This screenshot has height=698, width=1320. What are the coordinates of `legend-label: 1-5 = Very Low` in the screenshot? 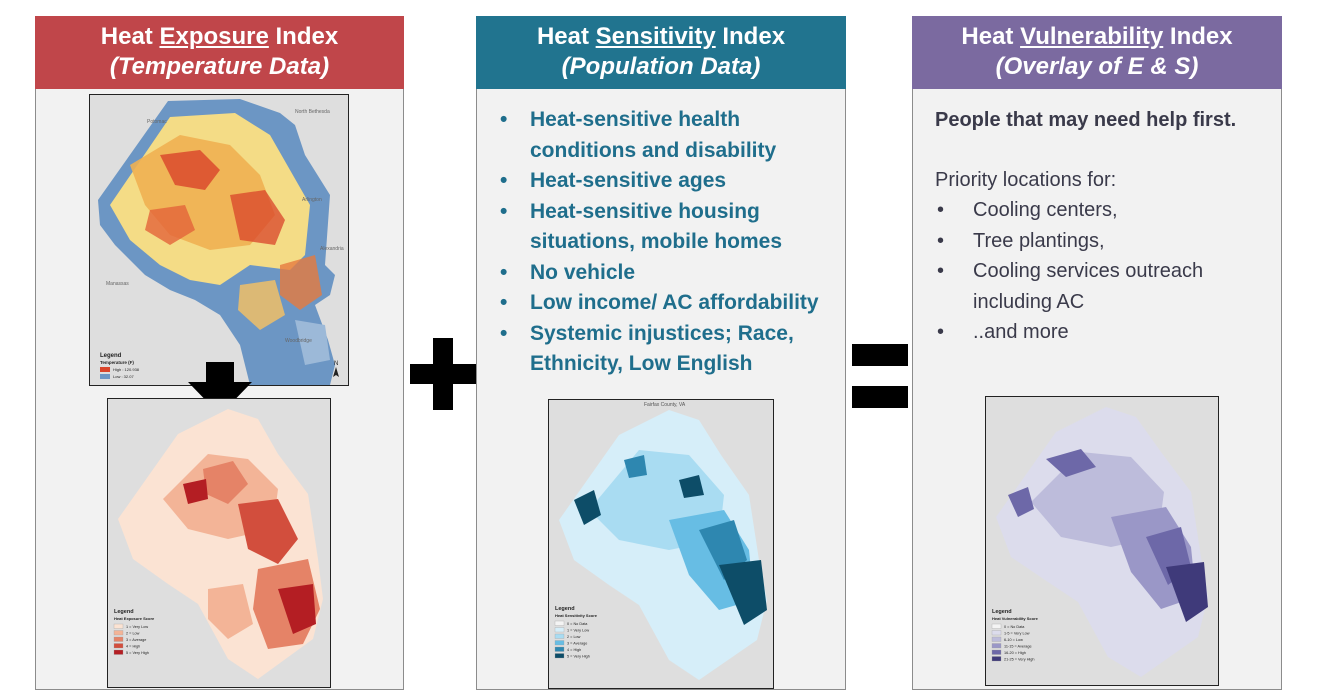 It's located at (1017, 634).